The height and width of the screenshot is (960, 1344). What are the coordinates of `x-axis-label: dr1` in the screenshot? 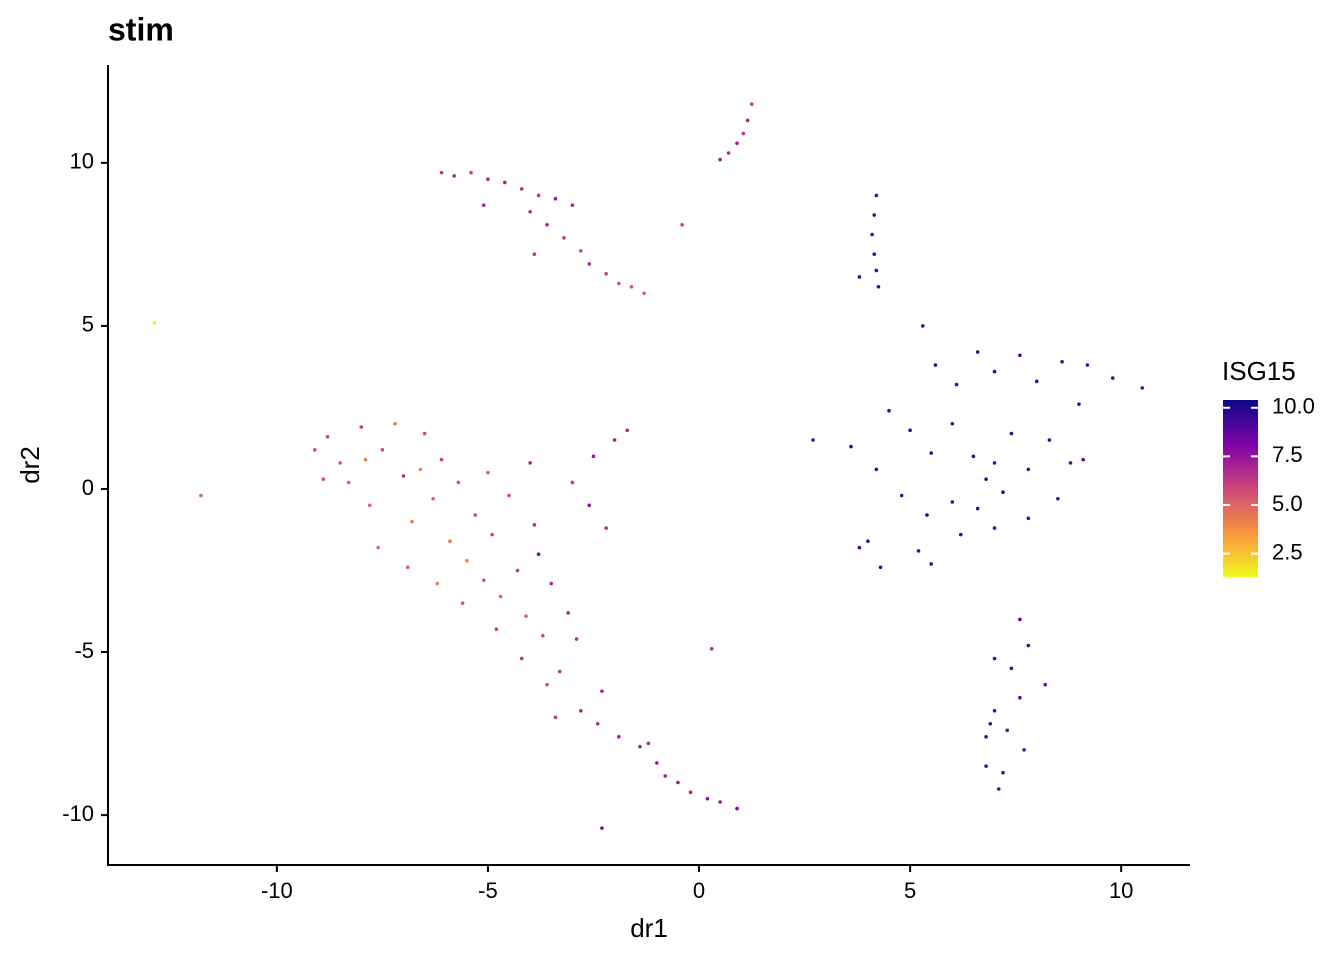 It's located at (649, 928).